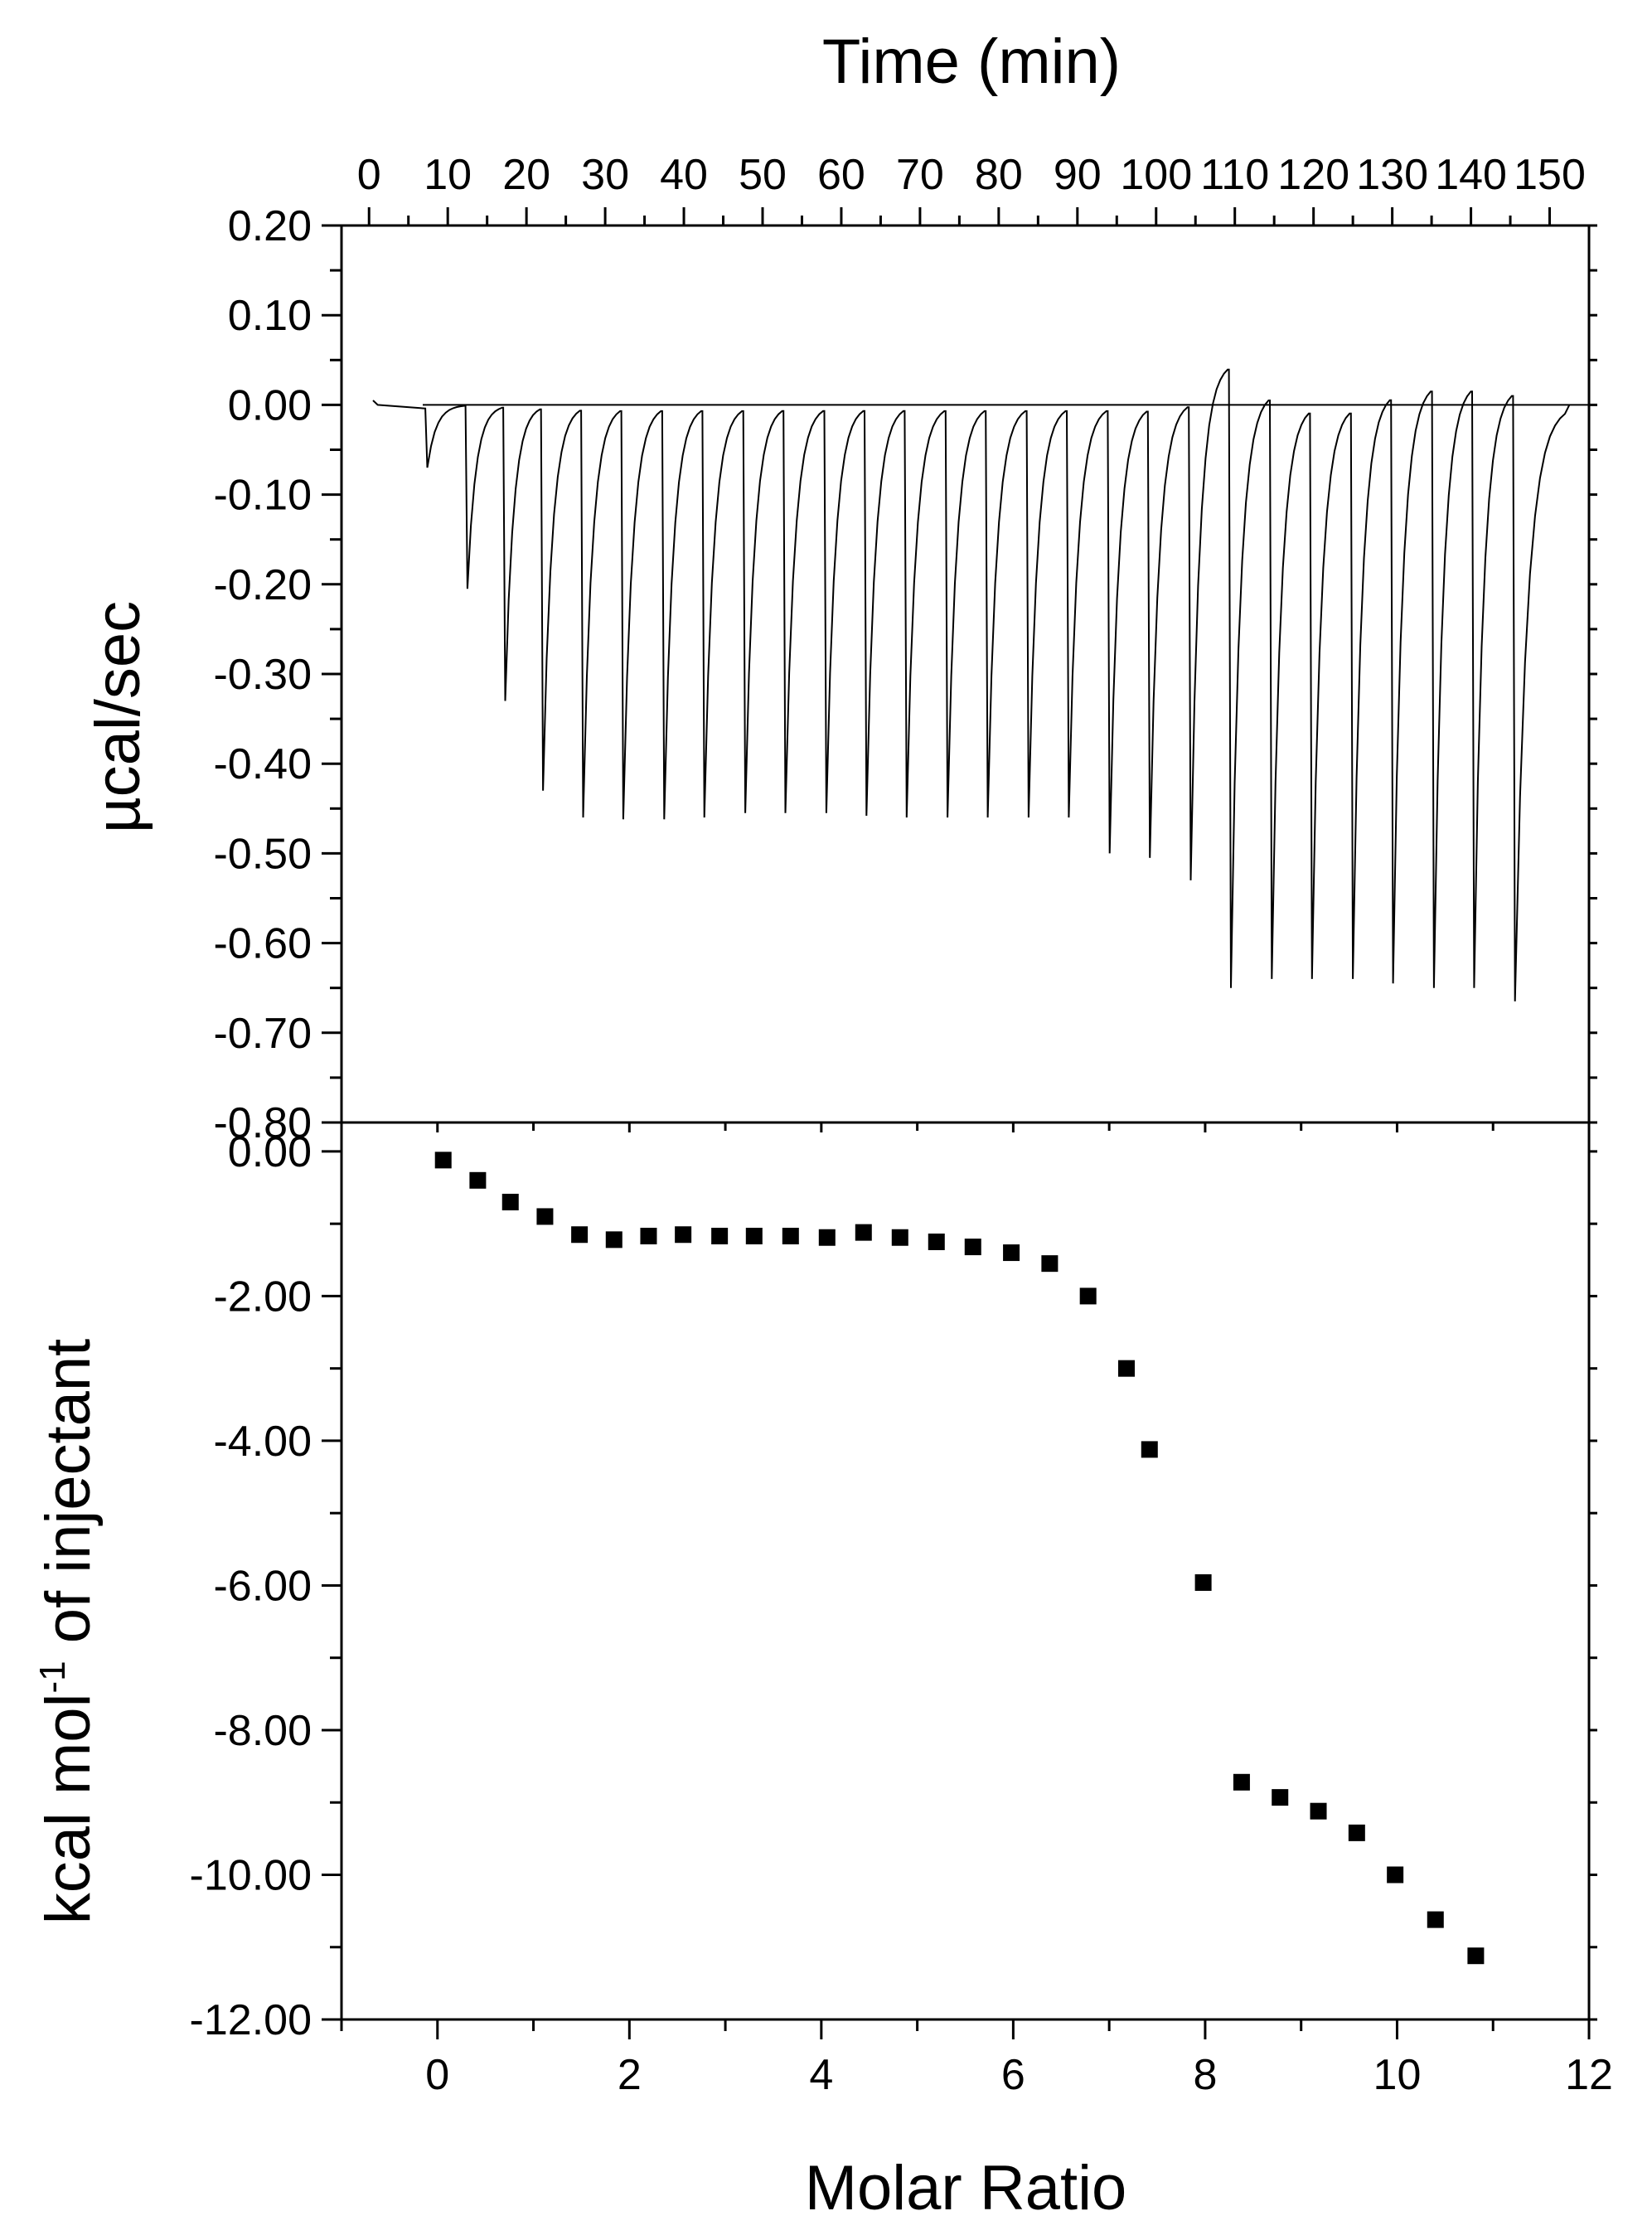  Describe the element at coordinates (262, 854) in the screenshot. I see `top-y-tick-label: -0.50` at that location.